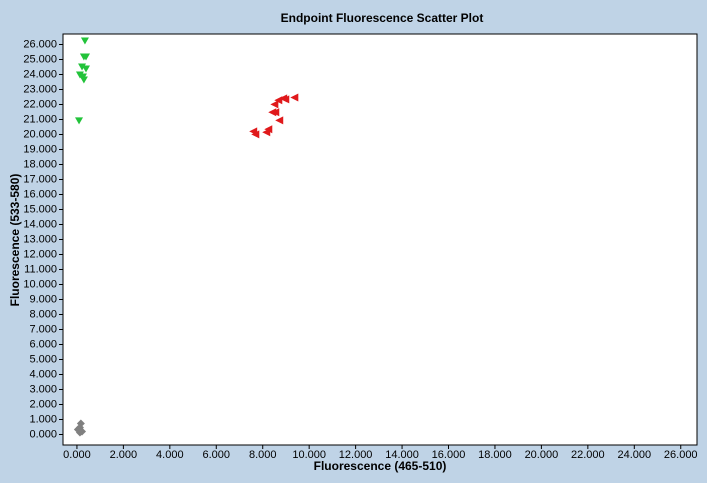 The width and height of the screenshot is (707, 483). I want to click on x-tick-label: 4.000, so click(170, 455).